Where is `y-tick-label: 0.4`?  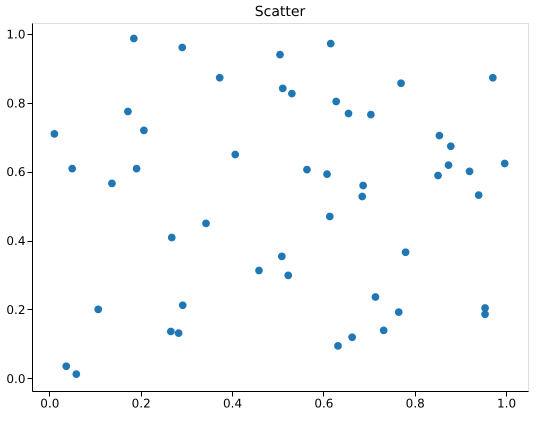 y-tick-label: 0.4 is located at coordinates (16, 241).